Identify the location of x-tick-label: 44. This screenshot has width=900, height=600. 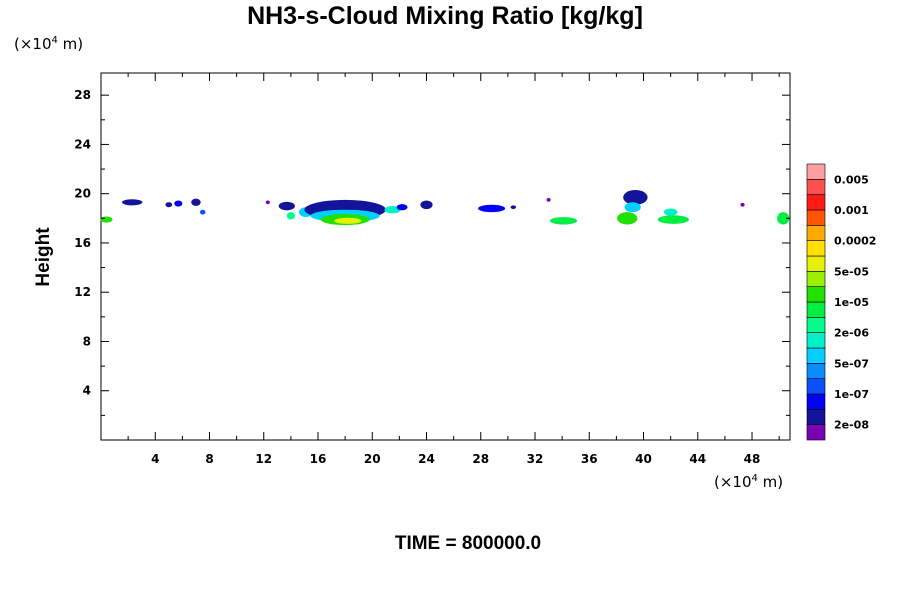
(697, 459).